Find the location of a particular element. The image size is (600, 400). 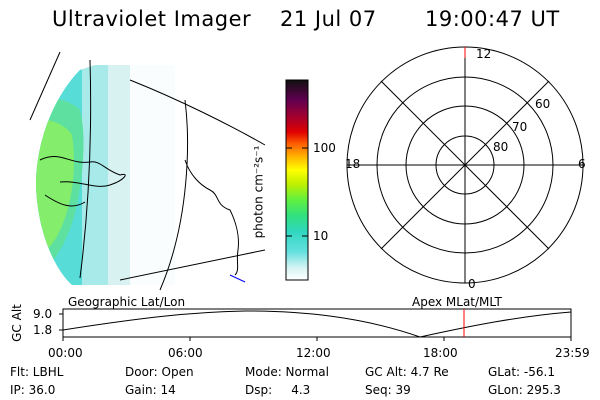

colorbar is located at coordinates (297, 180).